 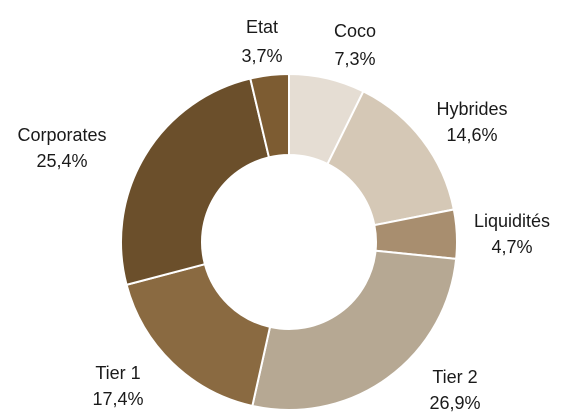 What do you see at coordinates (471, 135) in the screenshot?
I see `slice-value-label: 14,6%` at bounding box center [471, 135].